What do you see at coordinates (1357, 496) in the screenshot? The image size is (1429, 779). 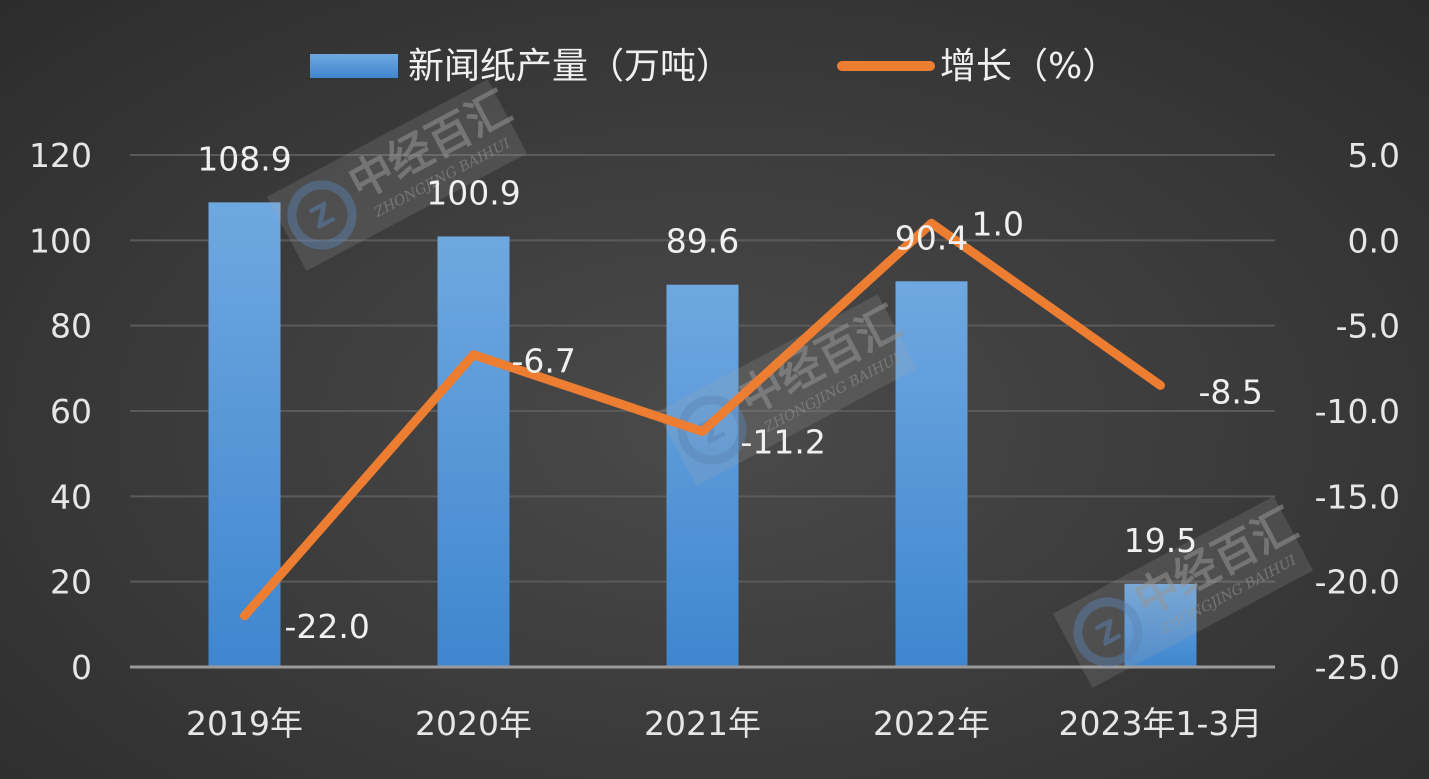 I see `y-right-tick-label: -15.0` at bounding box center [1357, 496].